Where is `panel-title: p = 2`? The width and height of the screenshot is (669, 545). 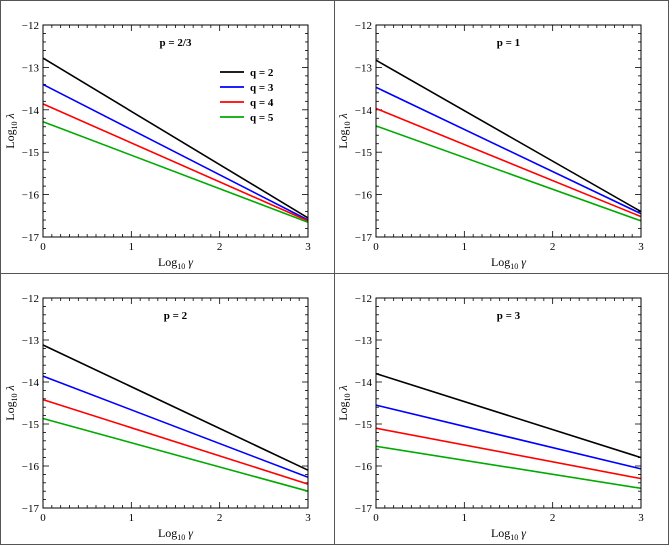 panel-title: p = 2 is located at coordinates (176, 316).